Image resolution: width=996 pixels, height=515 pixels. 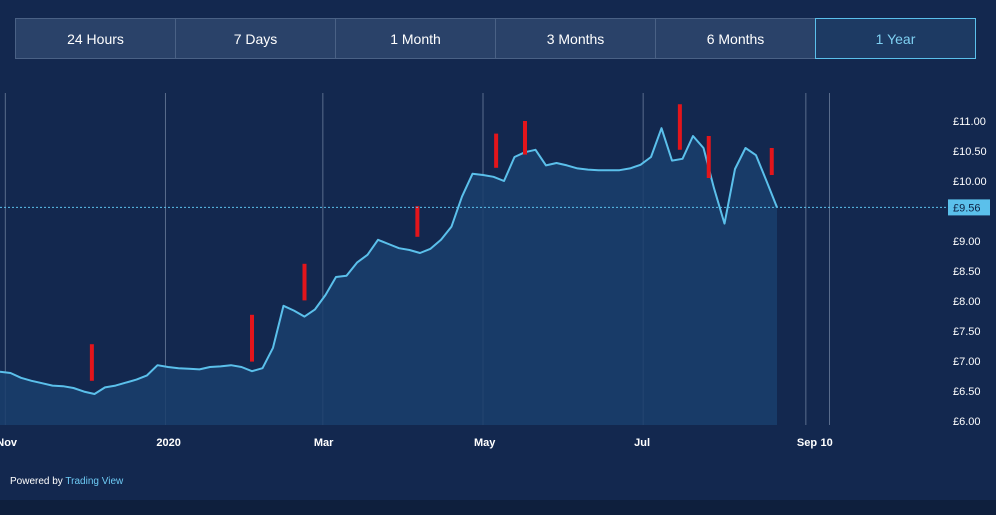 What do you see at coordinates (807, 443) in the screenshot?
I see `x-tick-label: Sep` at bounding box center [807, 443].